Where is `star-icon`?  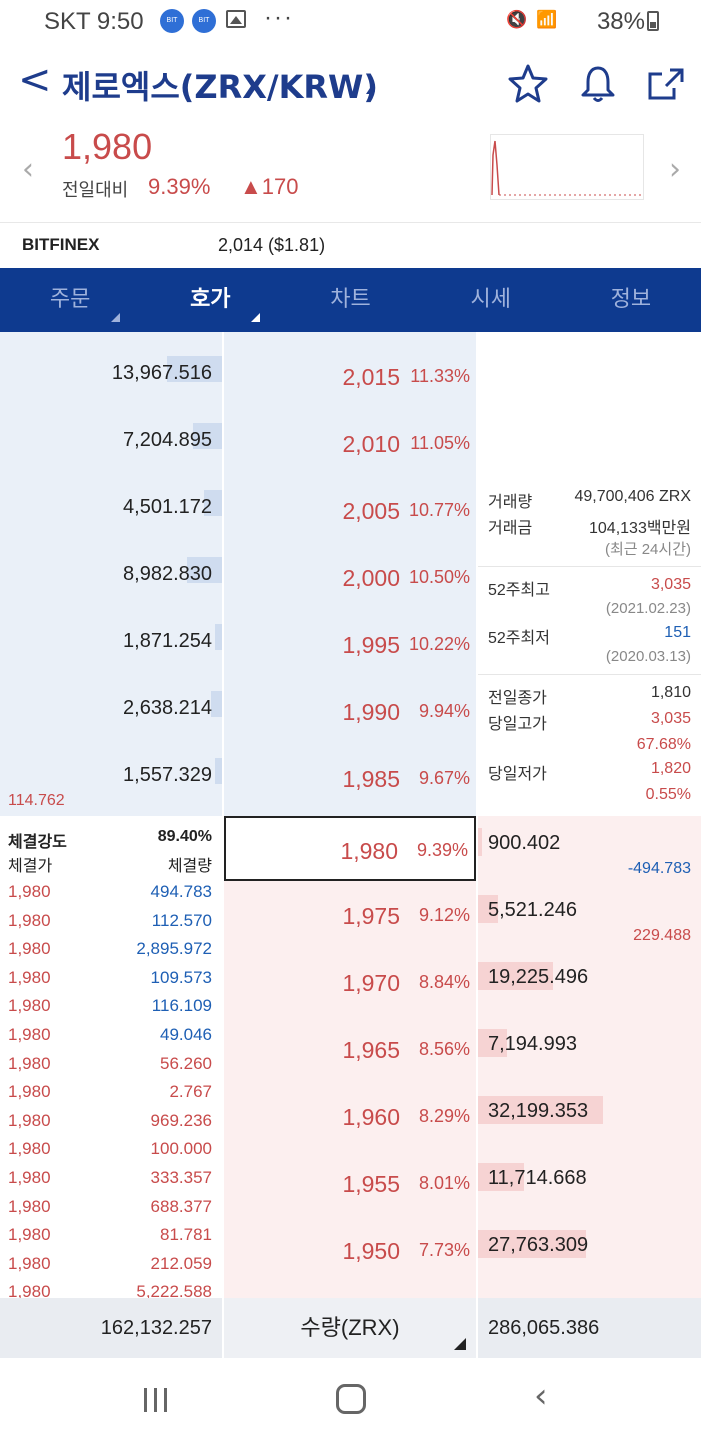
star-icon is located at coordinates (528, 84).